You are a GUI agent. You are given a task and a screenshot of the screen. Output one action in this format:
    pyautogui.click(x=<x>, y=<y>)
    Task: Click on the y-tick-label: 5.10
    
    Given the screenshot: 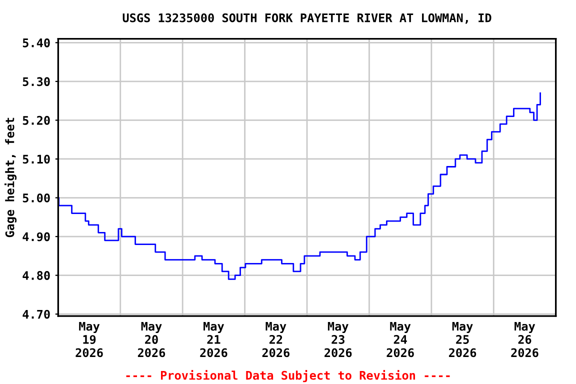 What is the action you would take?
    pyautogui.click(x=36, y=159)
    